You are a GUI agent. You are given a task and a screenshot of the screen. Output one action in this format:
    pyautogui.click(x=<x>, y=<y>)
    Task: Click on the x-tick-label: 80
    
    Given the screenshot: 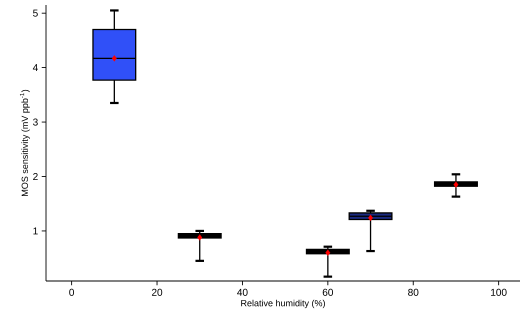 What is the action you would take?
    pyautogui.click(x=413, y=292)
    